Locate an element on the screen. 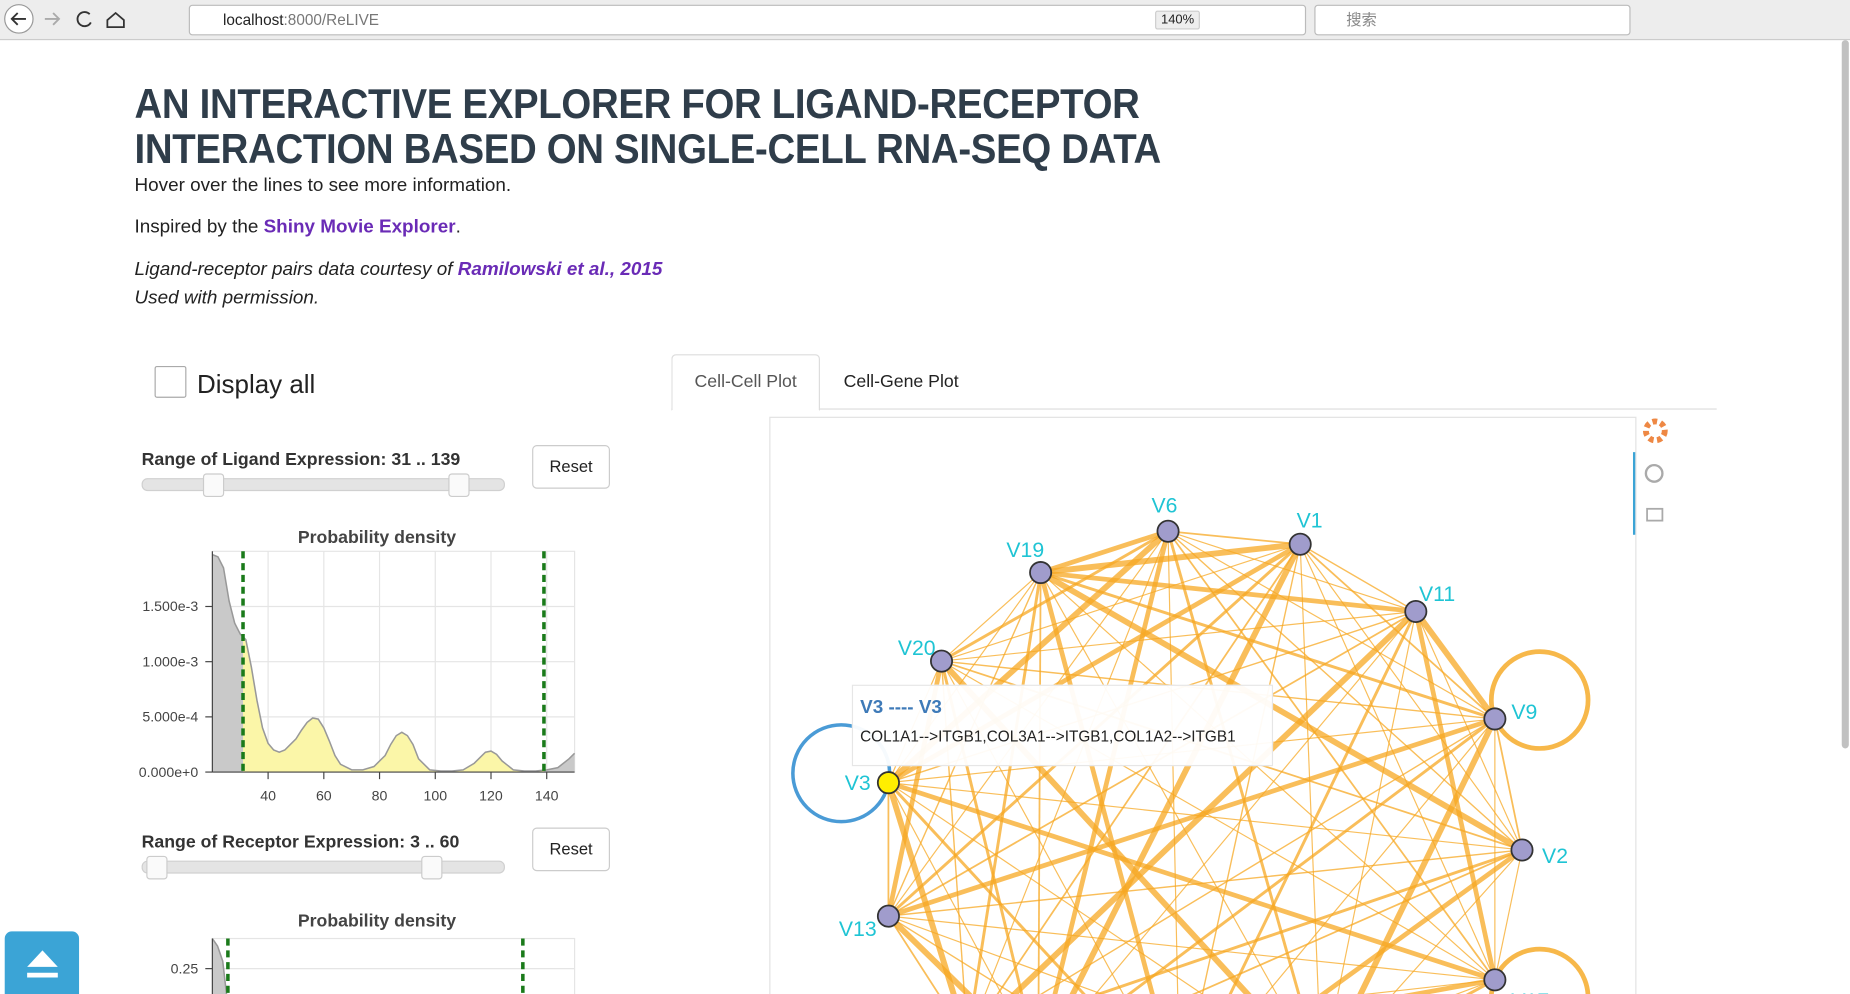 The image size is (1850, 994). tab: Cell-Gene Plot is located at coordinates (901, 381).